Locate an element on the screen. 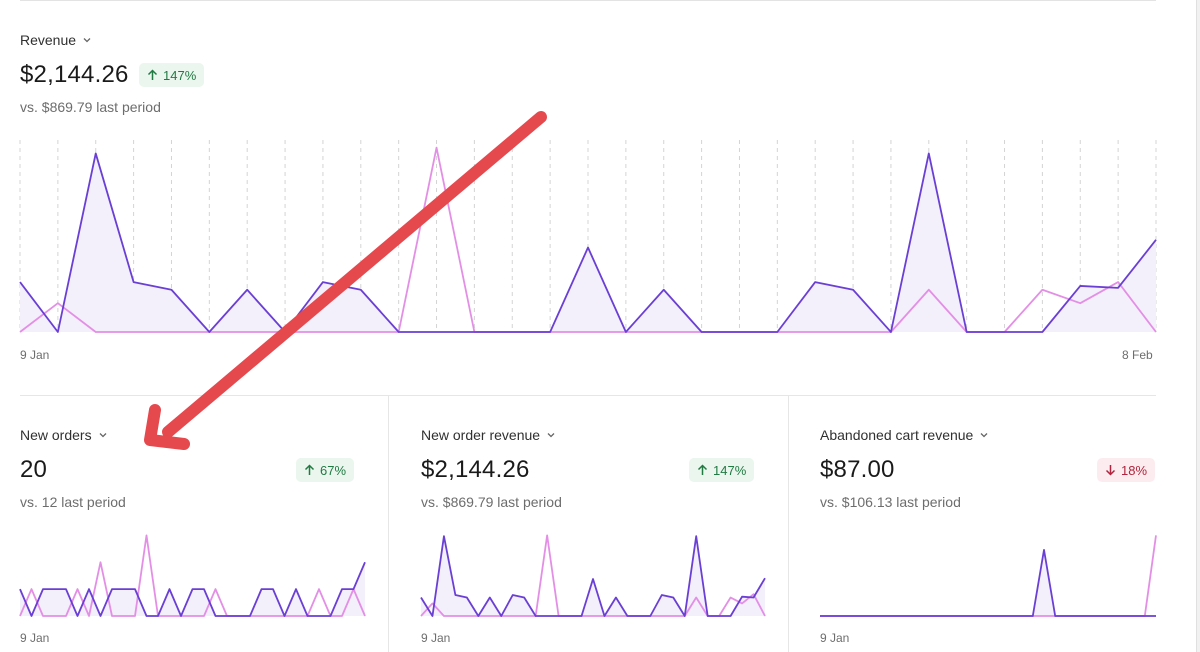 The width and height of the screenshot is (1200, 652). new-orders-x-start-label: 9 Jan is located at coordinates (35, 638).